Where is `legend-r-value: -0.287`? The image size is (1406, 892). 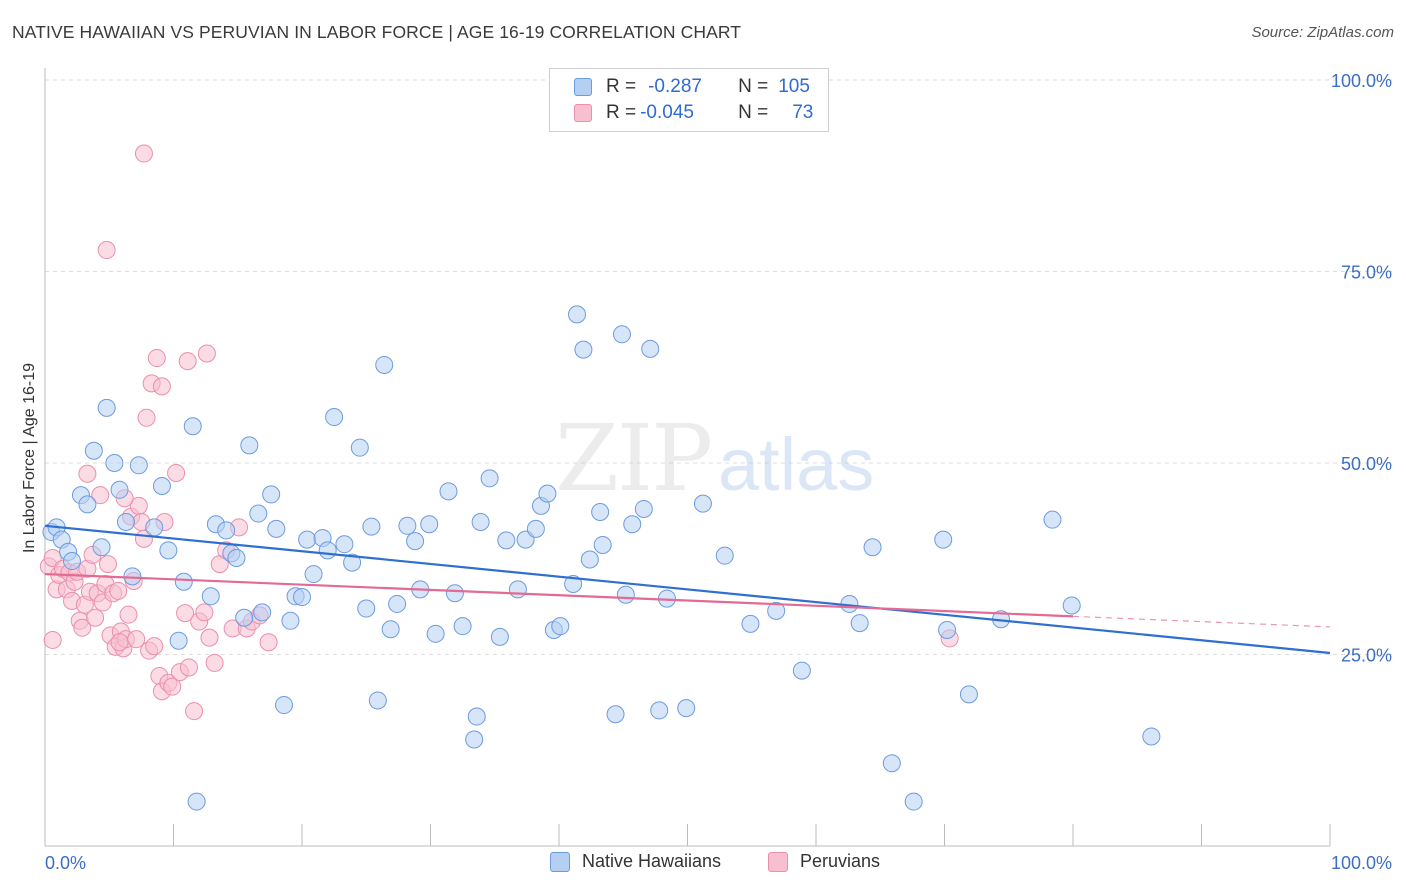 legend-r-value: -0.287 is located at coordinates (675, 86).